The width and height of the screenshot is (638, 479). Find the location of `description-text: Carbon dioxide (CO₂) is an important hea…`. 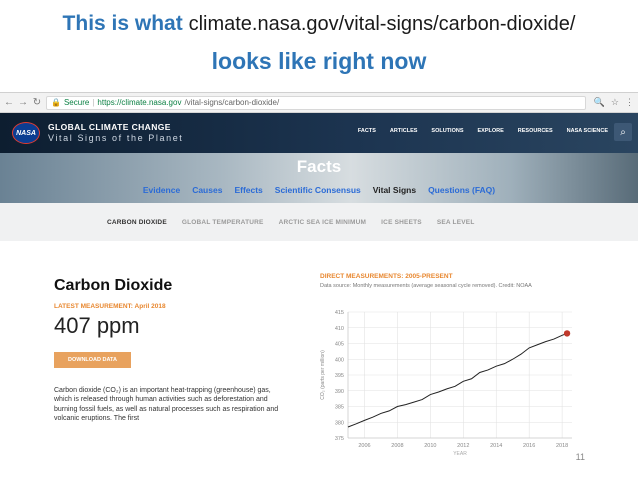

description-text: Carbon dioxide (CO₂) is an important hea… is located at coordinates (166, 405).